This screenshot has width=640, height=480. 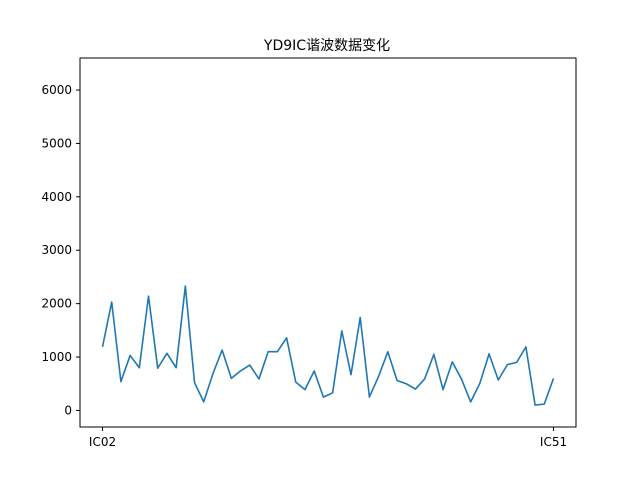 I want to click on x-tick-label: IC51, so click(x=553, y=442).